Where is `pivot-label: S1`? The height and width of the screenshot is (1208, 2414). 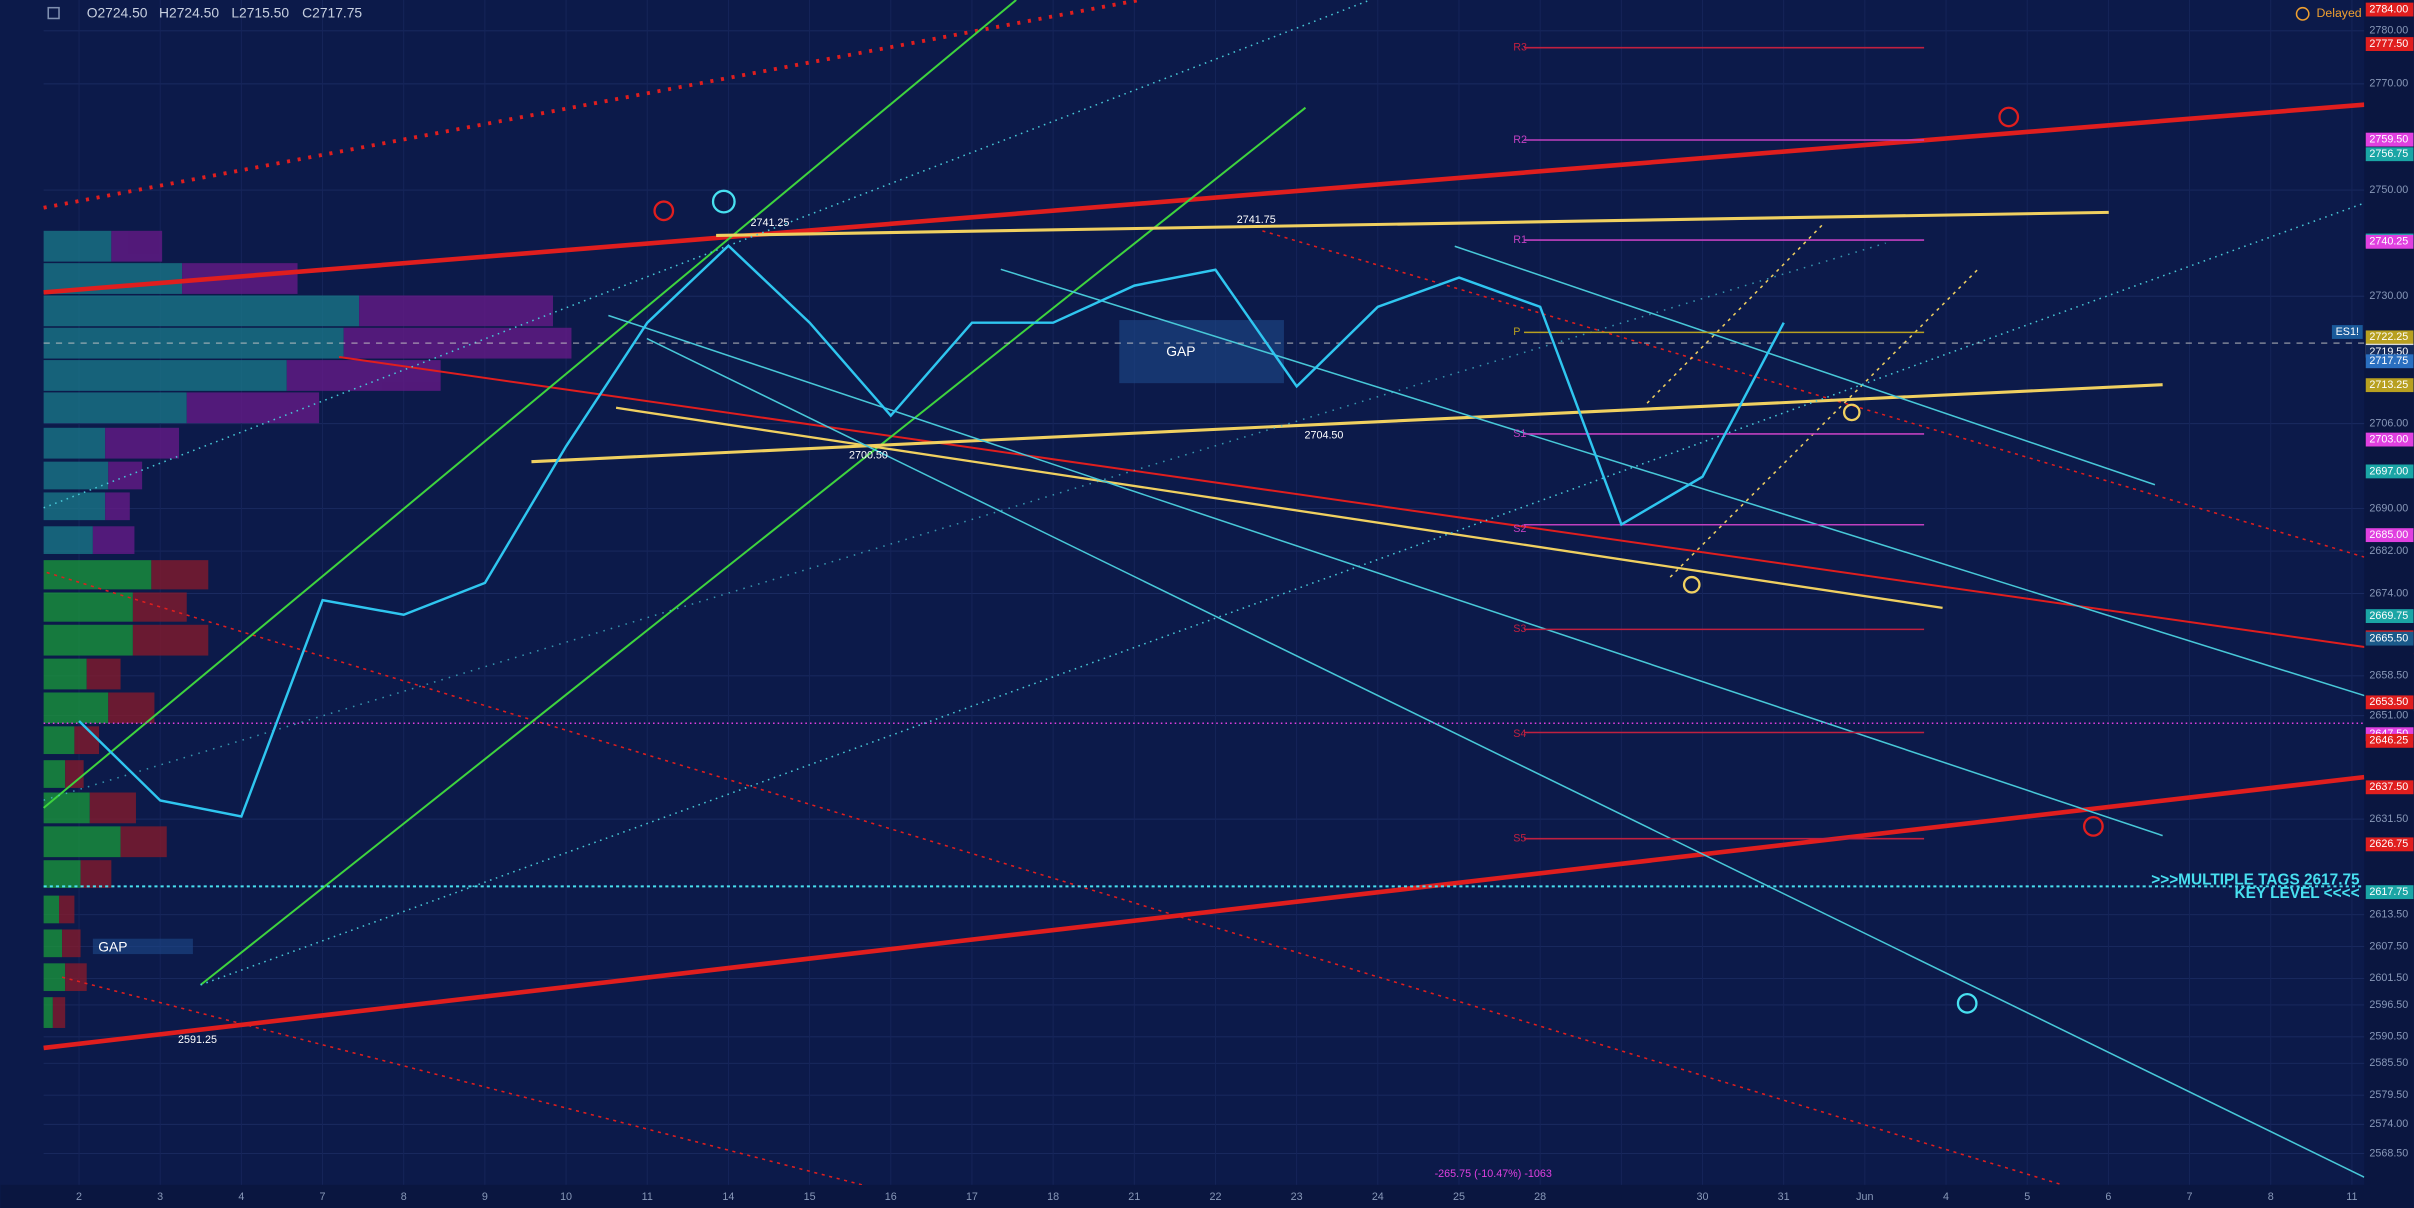 pivot-label: S1 is located at coordinates (1519, 434).